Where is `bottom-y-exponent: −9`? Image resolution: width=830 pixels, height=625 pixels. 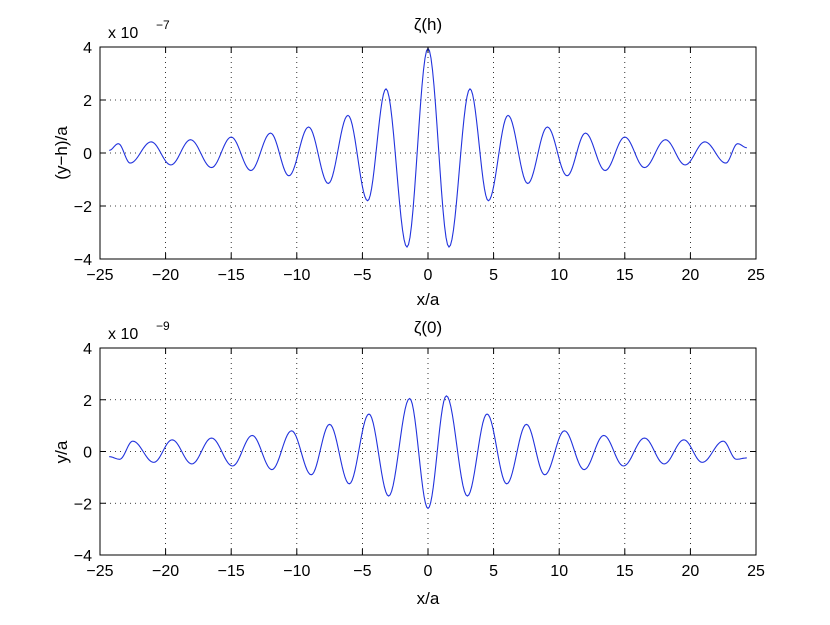
bottom-y-exponent: −9 is located at coordinates (163, 326).